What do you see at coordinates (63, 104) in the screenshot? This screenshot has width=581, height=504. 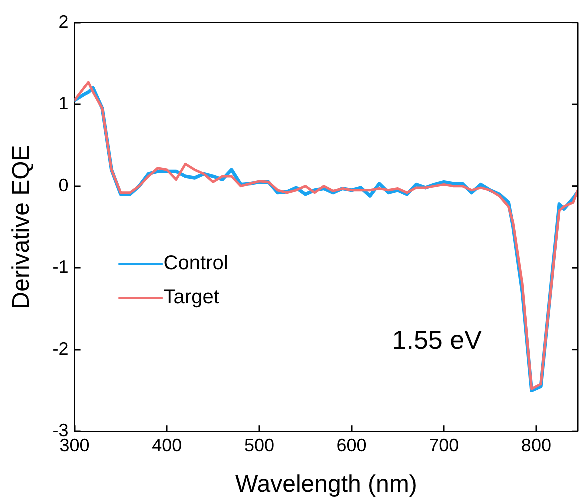 I see `y-tick-label: 1` at bounding box center [63, 104].